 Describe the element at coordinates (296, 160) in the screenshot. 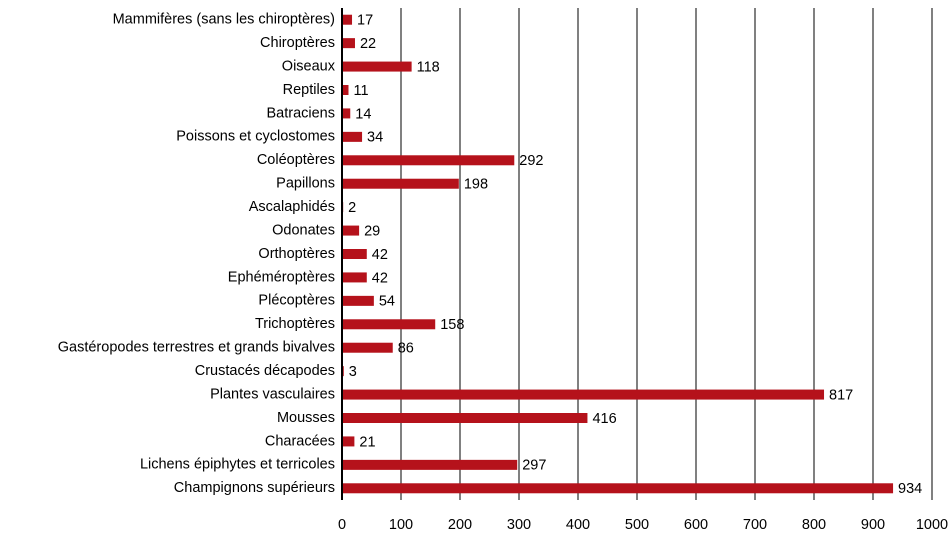

I see `y-tick-label: Coléoptères` at that location.